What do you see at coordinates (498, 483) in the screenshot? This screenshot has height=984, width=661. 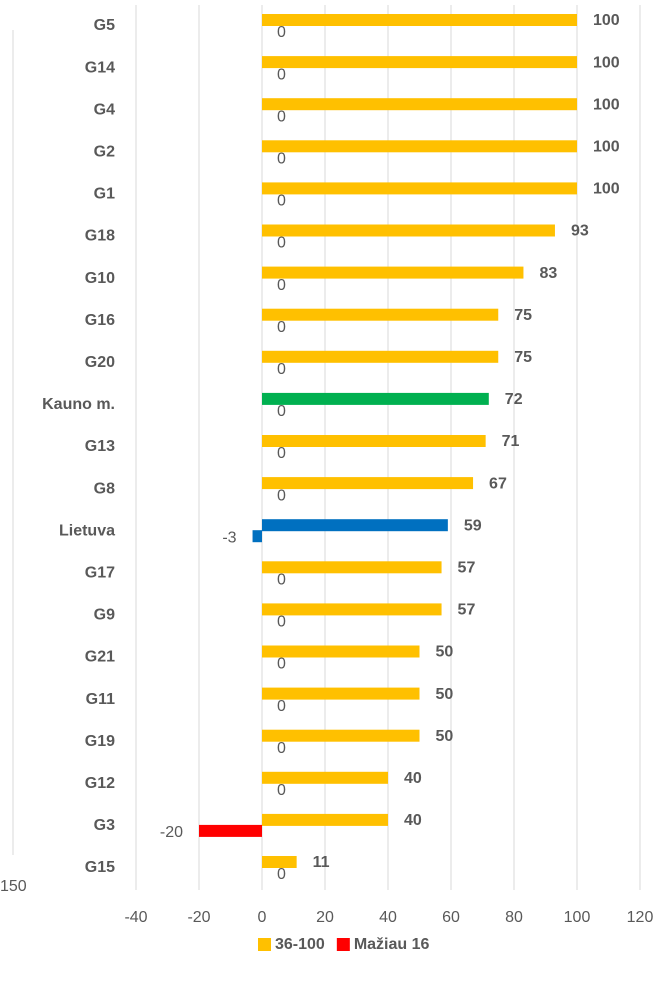 I see `value-label: 67` at bounding box center [498, 483].